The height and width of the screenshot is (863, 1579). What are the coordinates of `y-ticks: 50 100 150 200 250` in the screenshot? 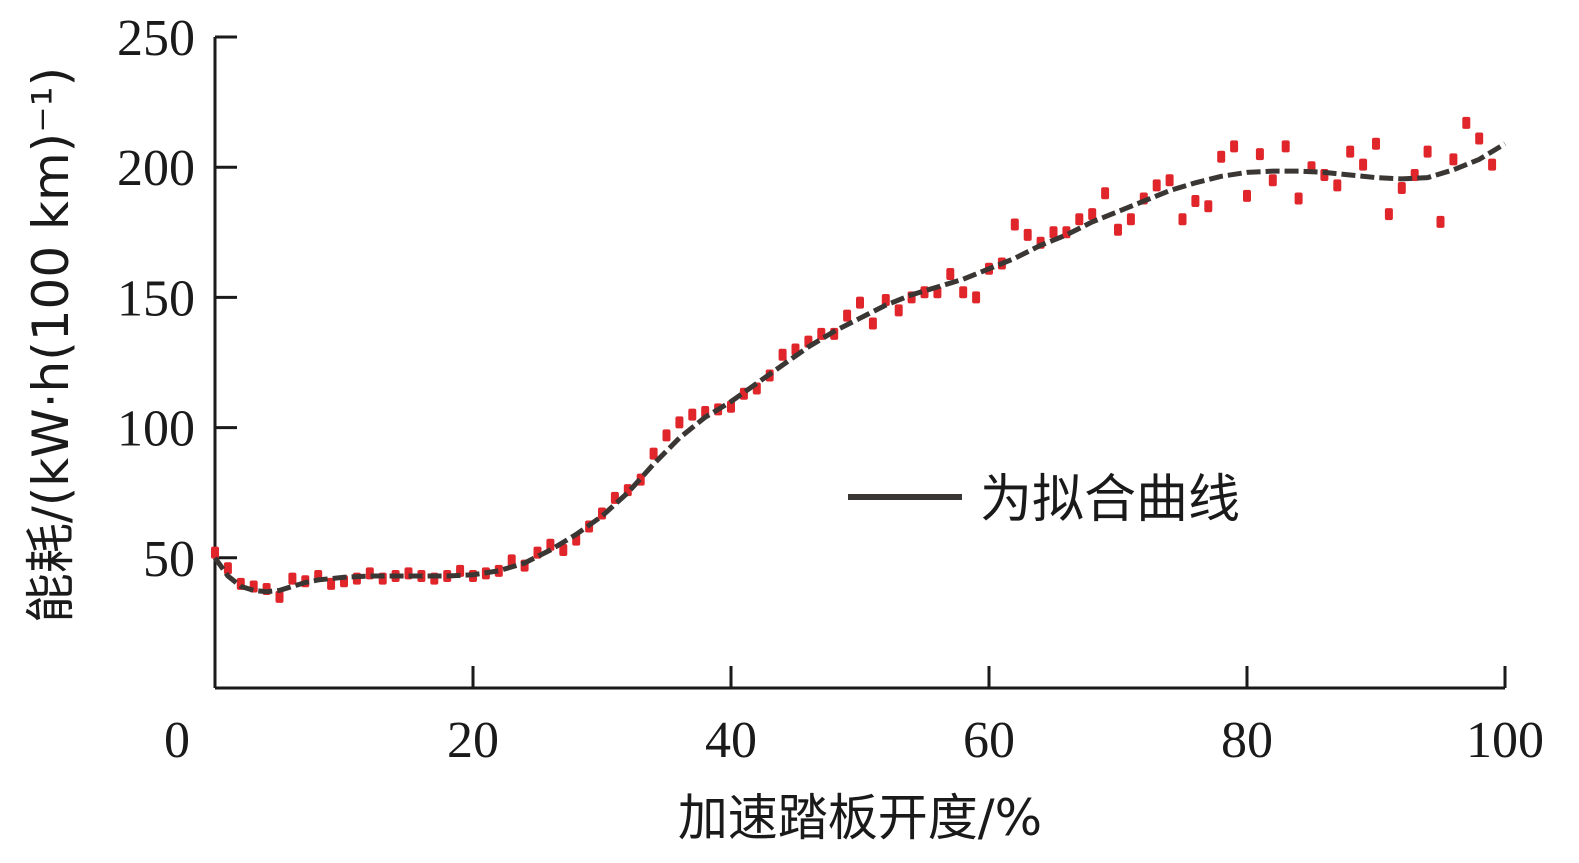 It's located at (177, 299).